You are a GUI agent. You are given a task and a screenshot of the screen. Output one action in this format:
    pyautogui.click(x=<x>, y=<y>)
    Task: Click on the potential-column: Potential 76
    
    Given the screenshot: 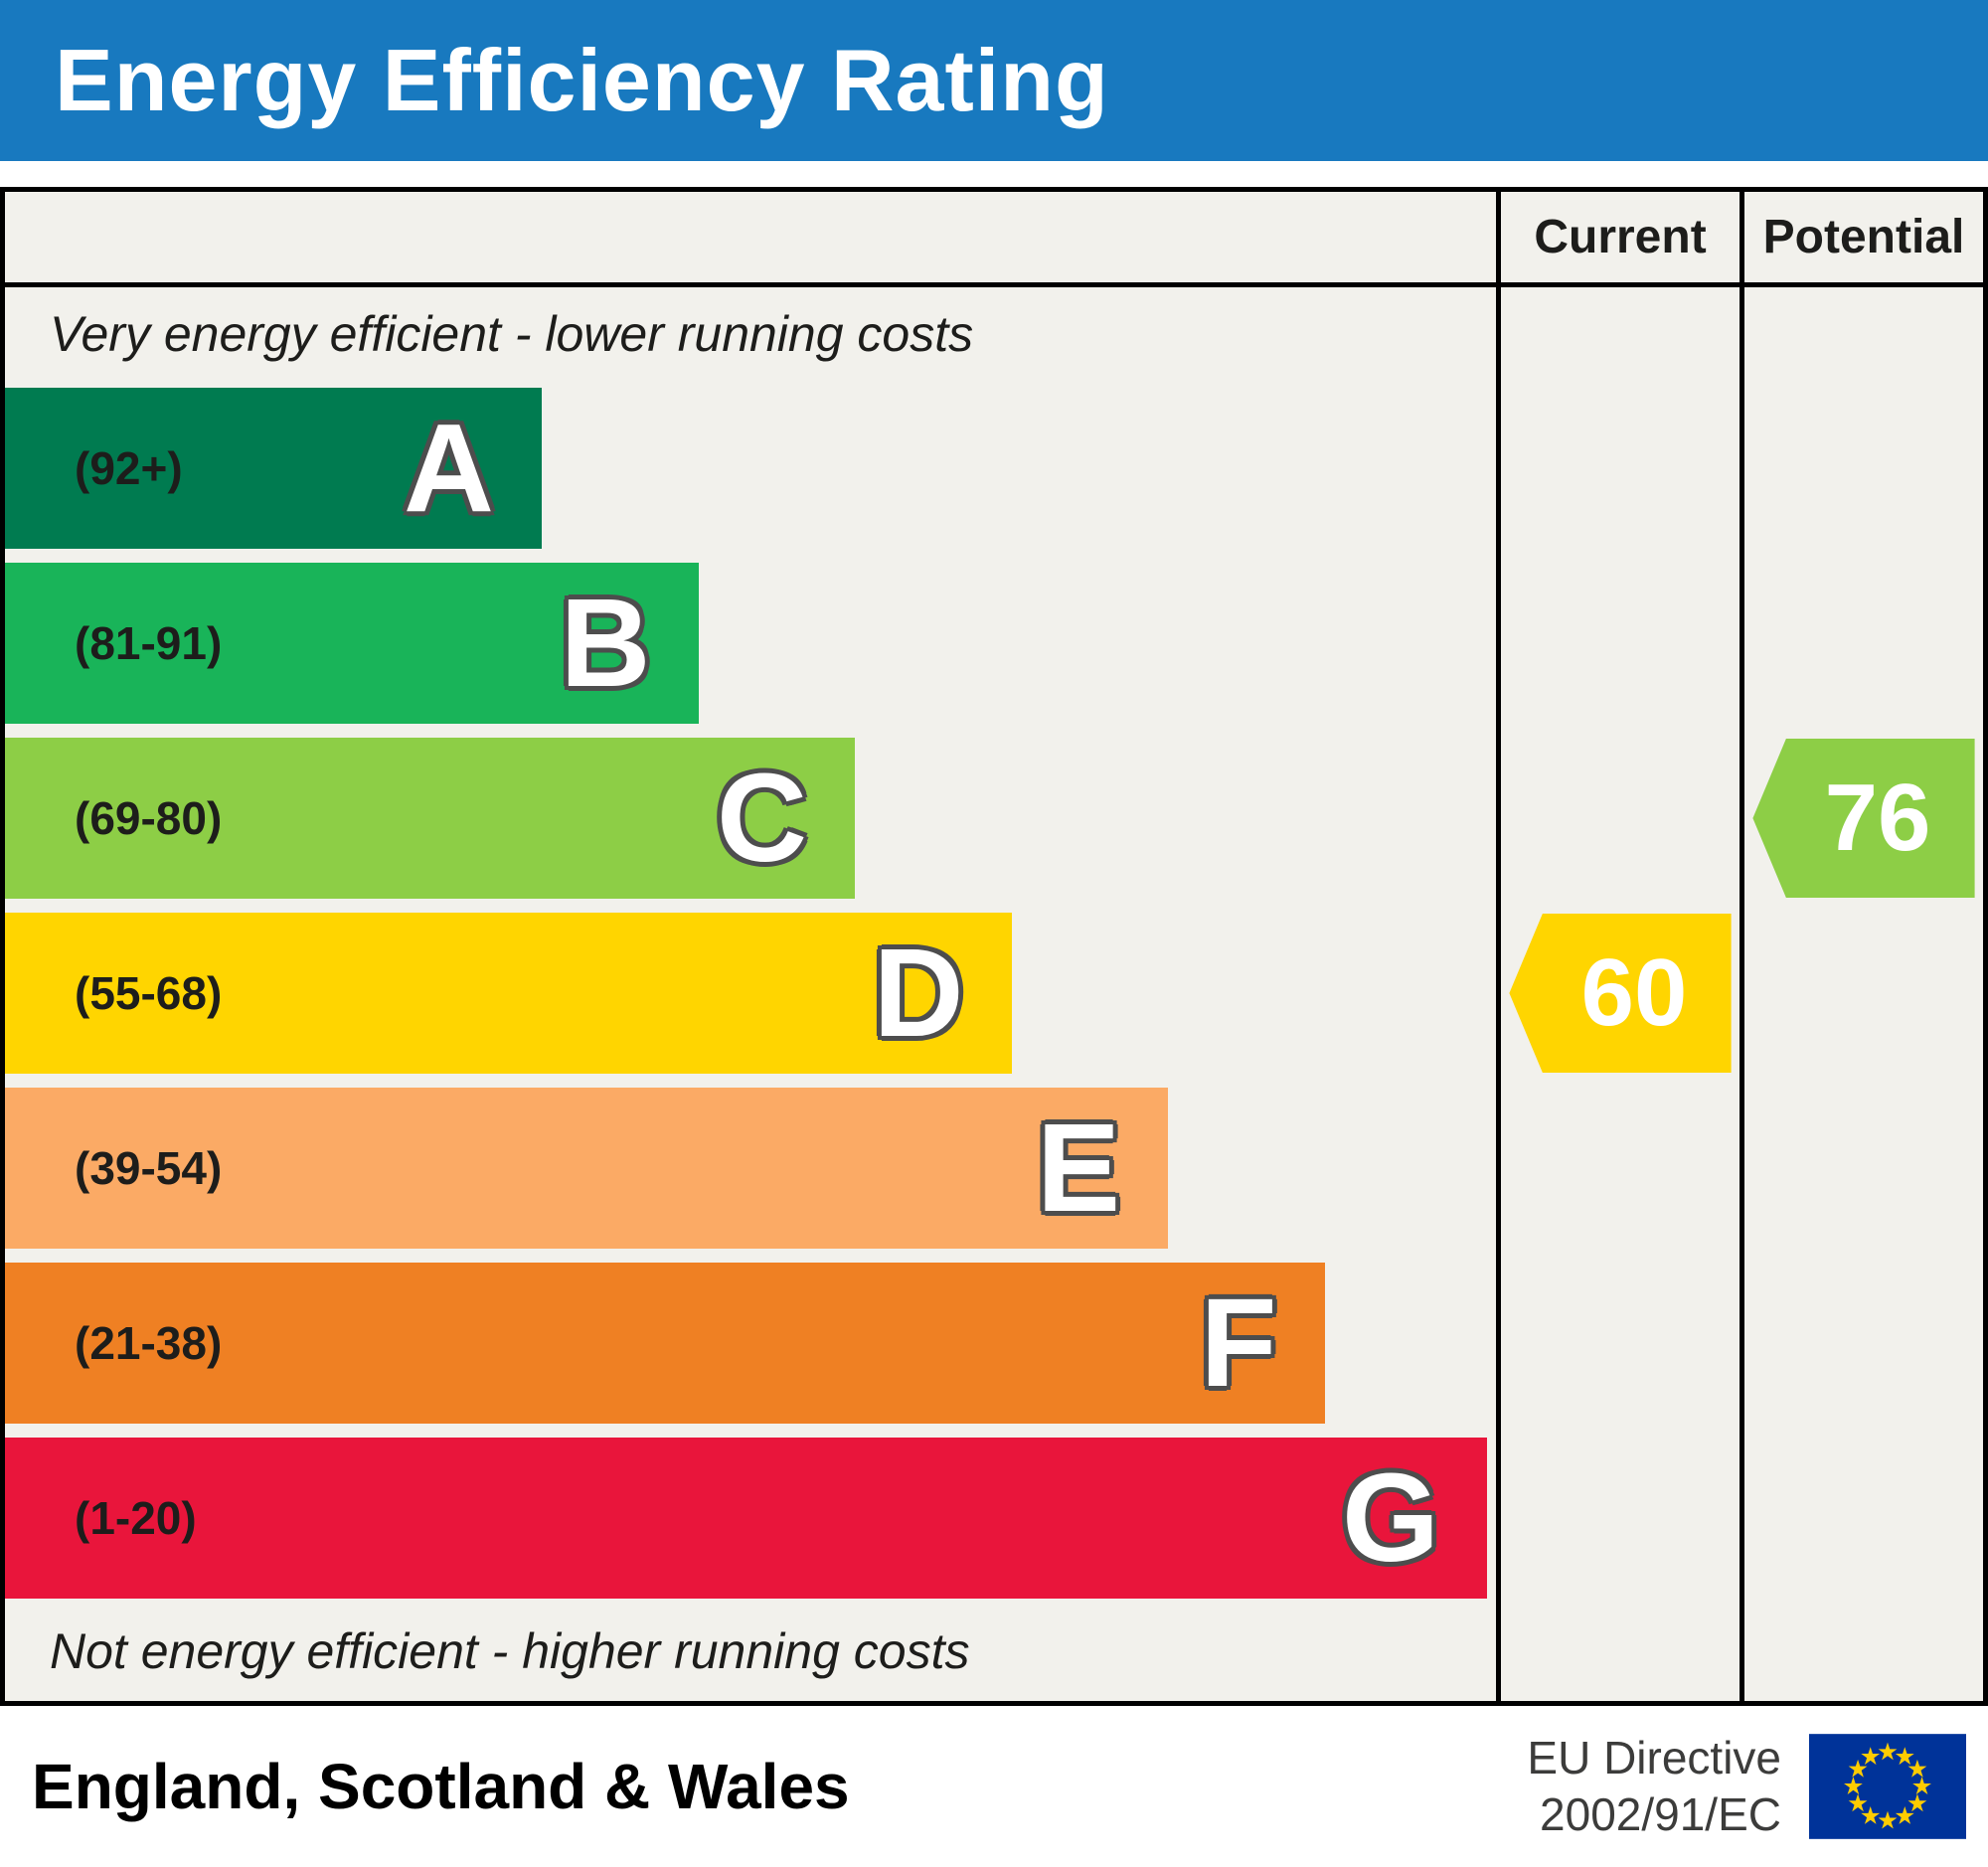 What is the action you would take?
    pyautogui.click(x=1861, y=946)
    